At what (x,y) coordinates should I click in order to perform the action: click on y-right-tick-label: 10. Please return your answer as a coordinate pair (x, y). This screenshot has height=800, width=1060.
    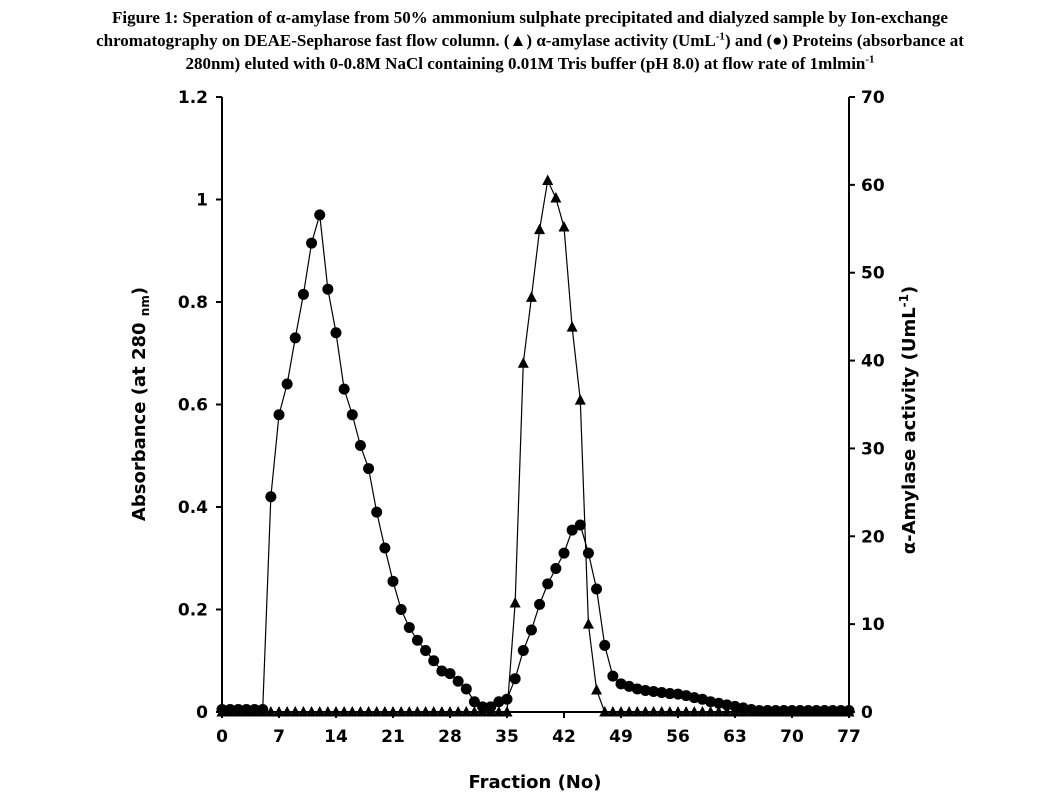
    Looking at the image, I should click on (873, 625).